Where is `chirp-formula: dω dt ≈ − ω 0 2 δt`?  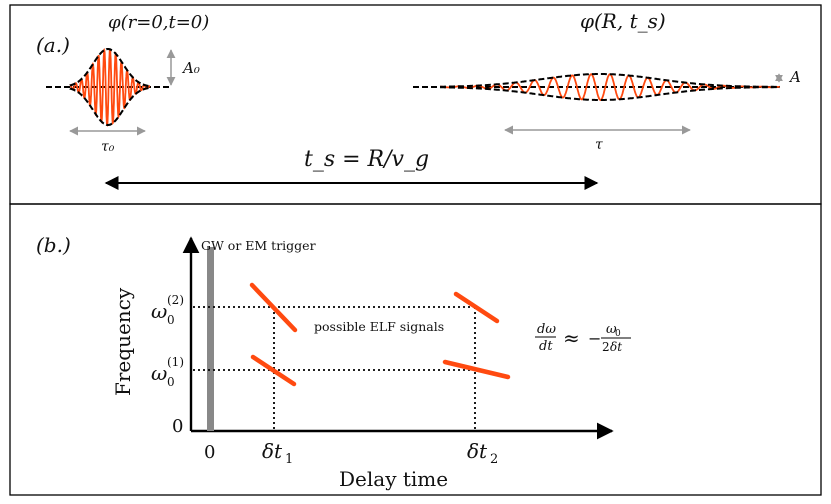 chirp-formula: dω dt ≈ − ω 0 2 δt is located at coordinates (583, 338).